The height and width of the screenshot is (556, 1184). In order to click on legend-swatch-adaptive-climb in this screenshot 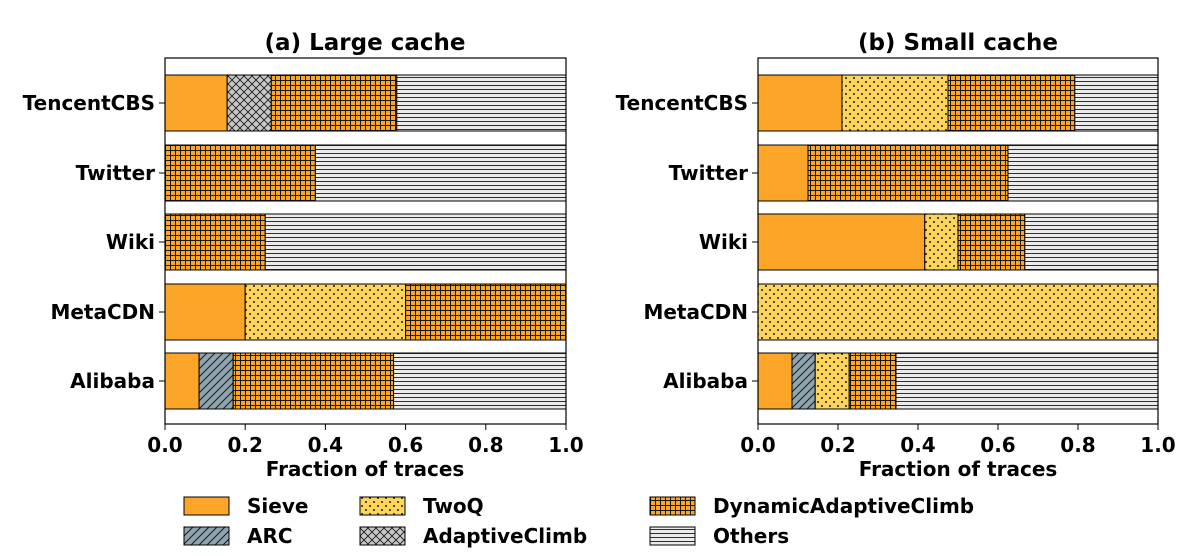, I will do `click(382, 536)`.